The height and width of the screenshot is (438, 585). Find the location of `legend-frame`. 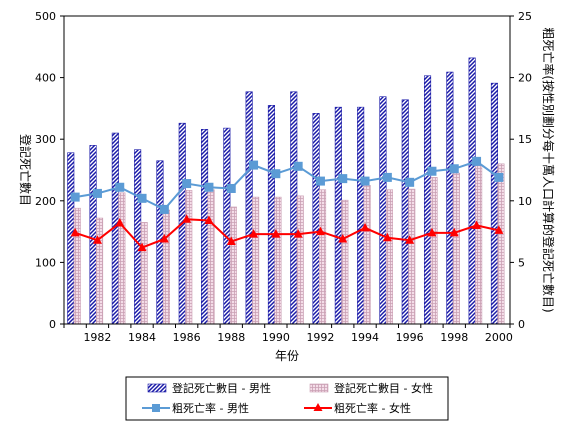

legend-frame is located at coordinates (287, 398).